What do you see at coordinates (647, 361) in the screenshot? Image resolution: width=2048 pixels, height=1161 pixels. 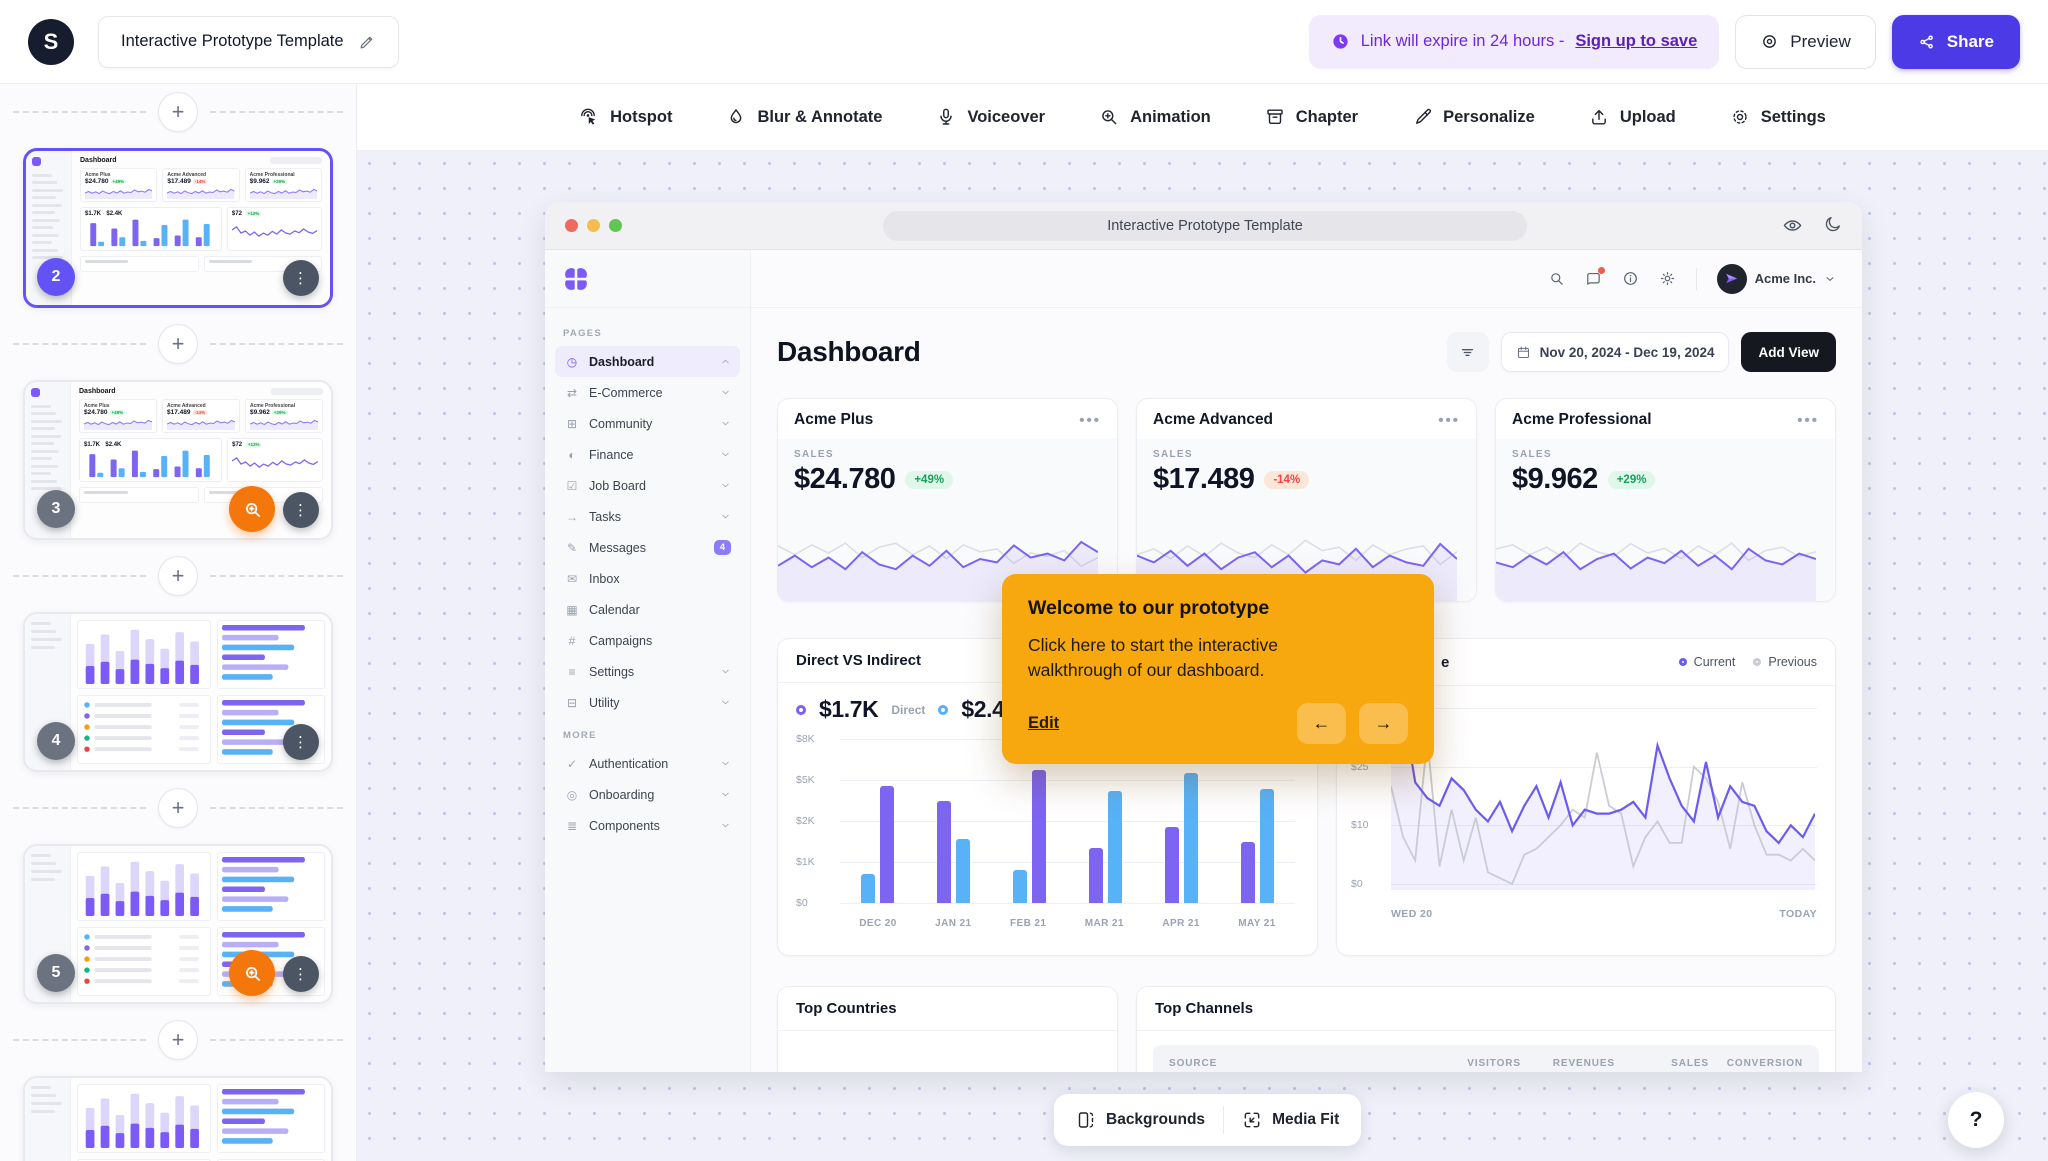 I see `nav-item-dashboard: ◷ Dashboard` at bounding box center [647, 361].